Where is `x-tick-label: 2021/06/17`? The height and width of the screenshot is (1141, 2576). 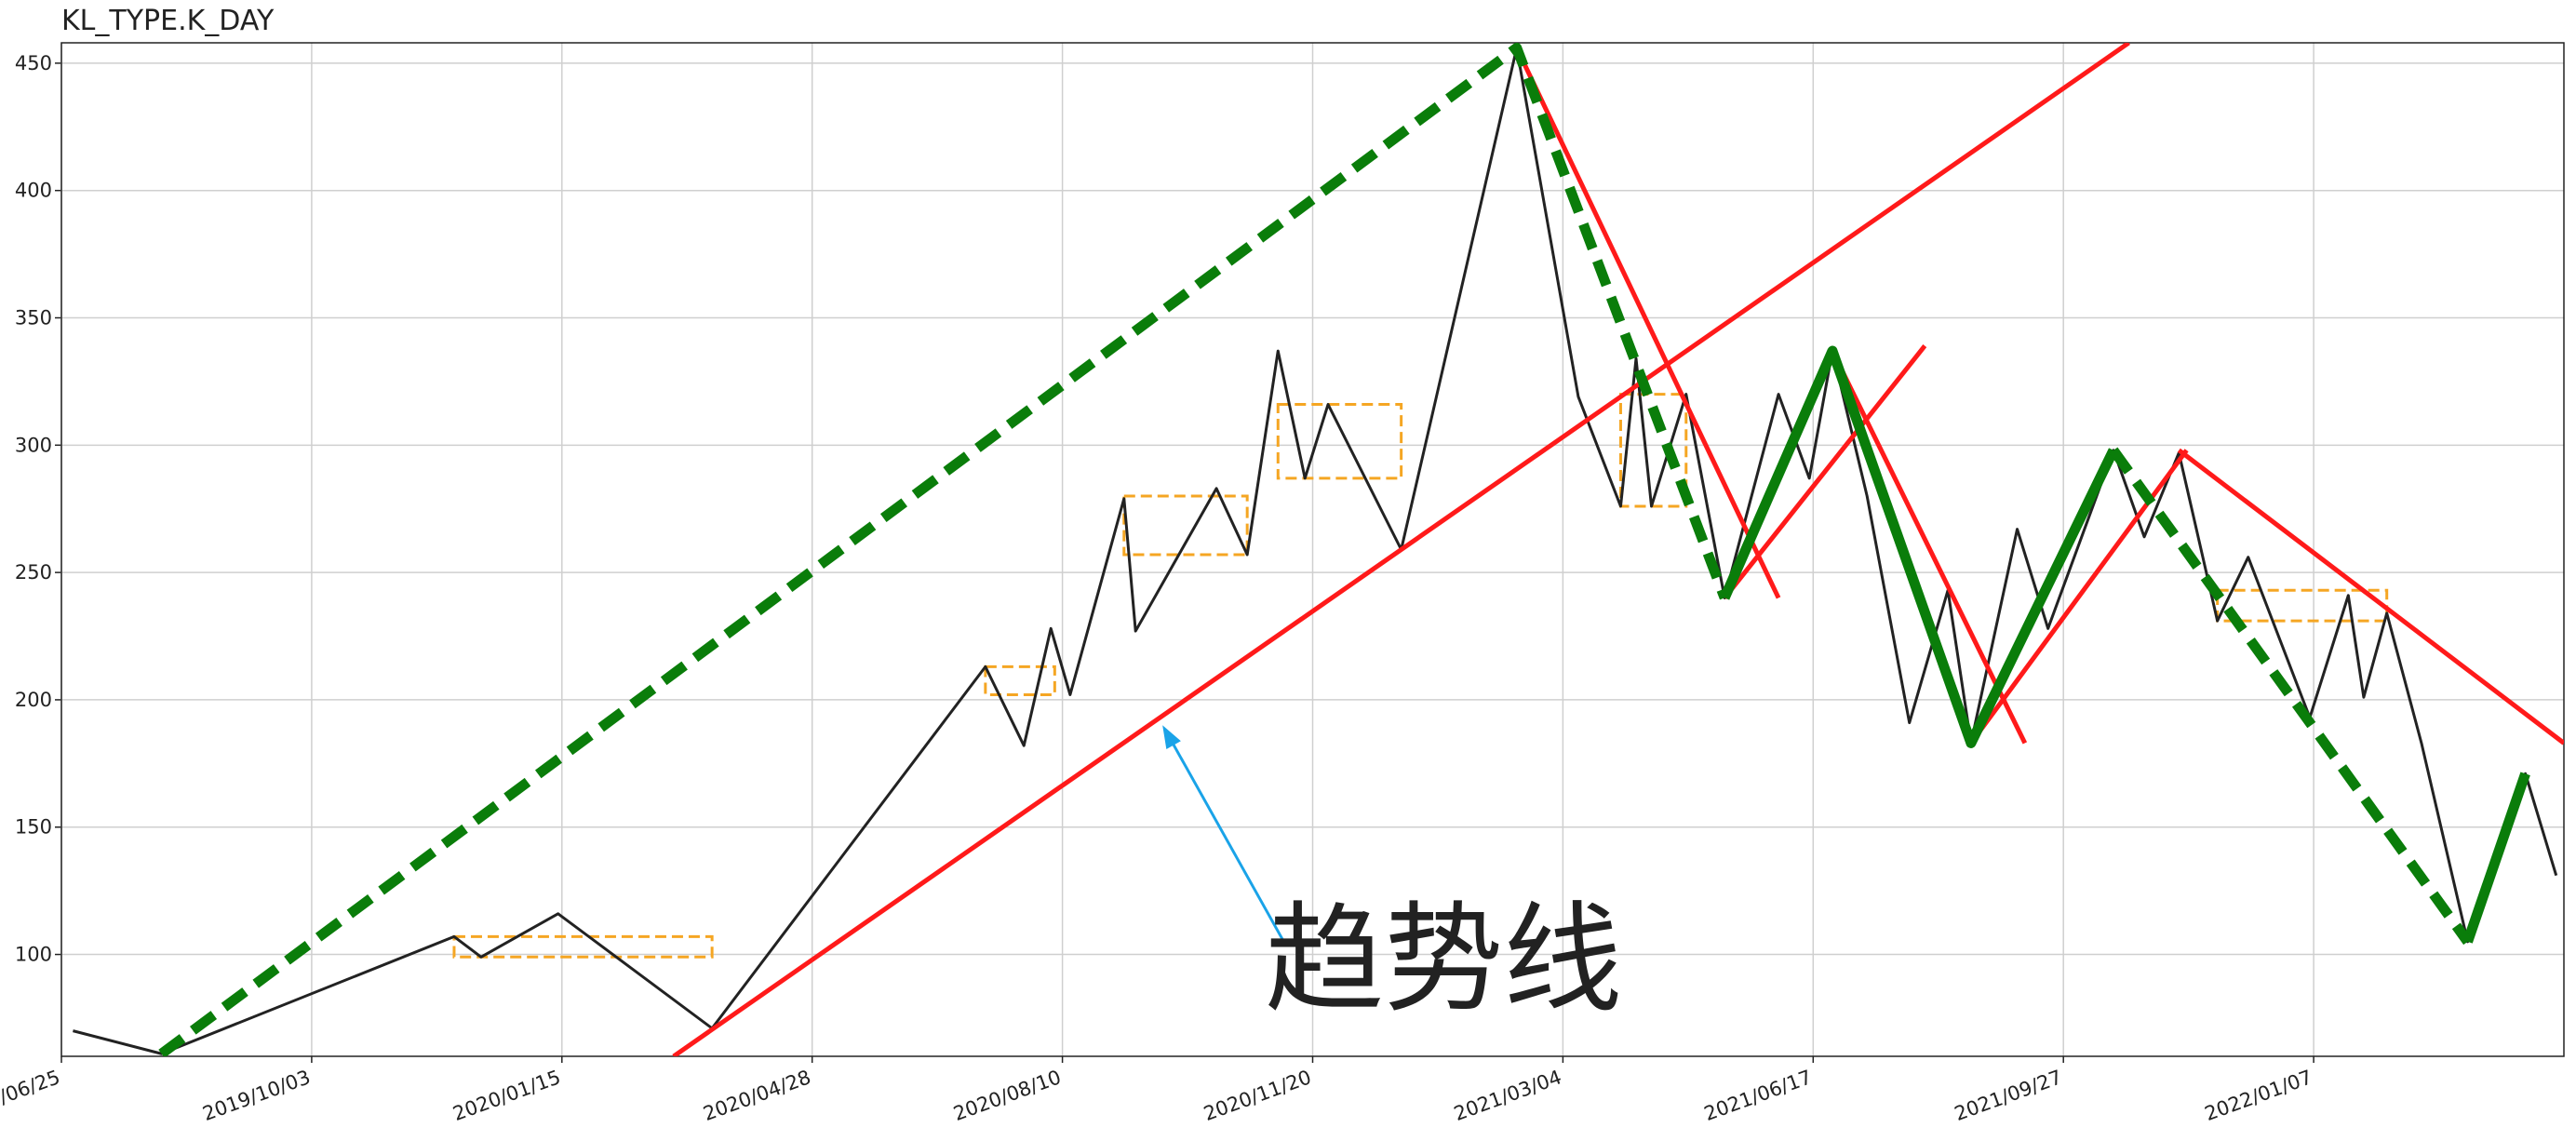 x-tick-label: 2021/06/17 is located at coordinates (1758, 1095).